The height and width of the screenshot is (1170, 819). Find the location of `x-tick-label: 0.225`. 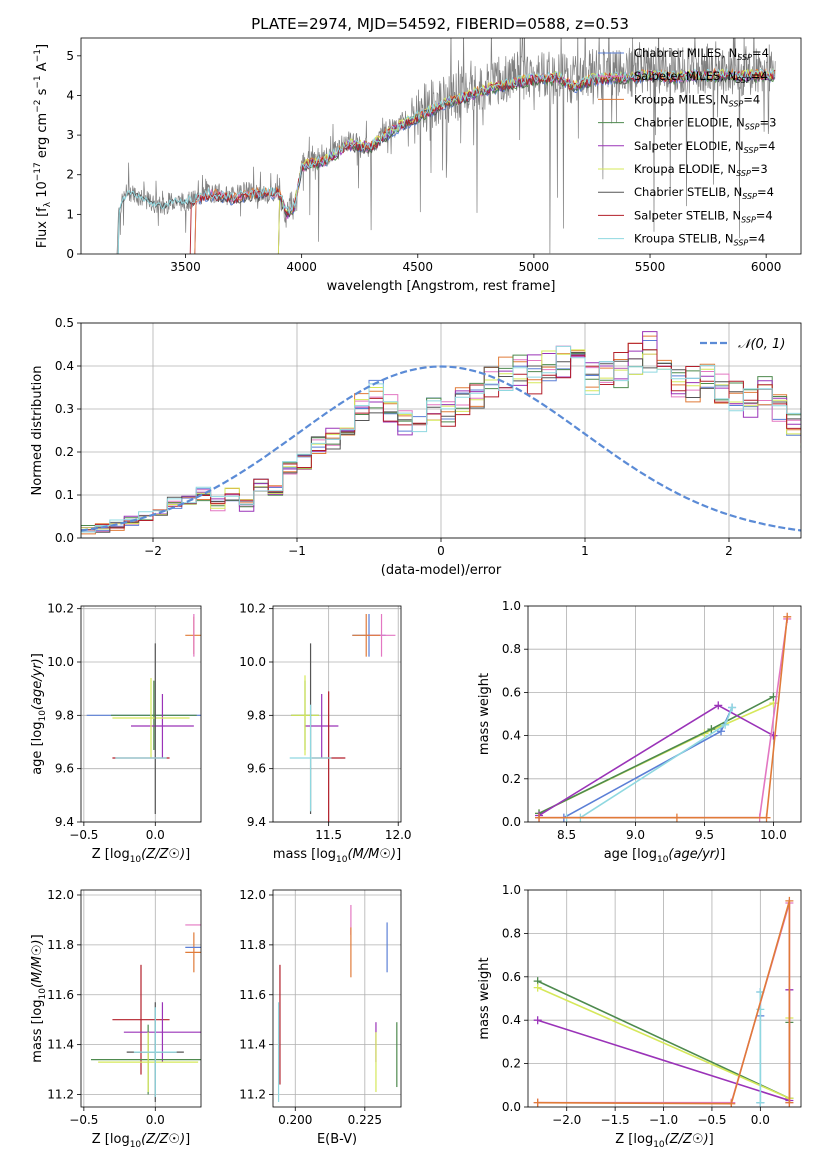

x-tick-label: 0.225 is located at coordinates (365, 1120).